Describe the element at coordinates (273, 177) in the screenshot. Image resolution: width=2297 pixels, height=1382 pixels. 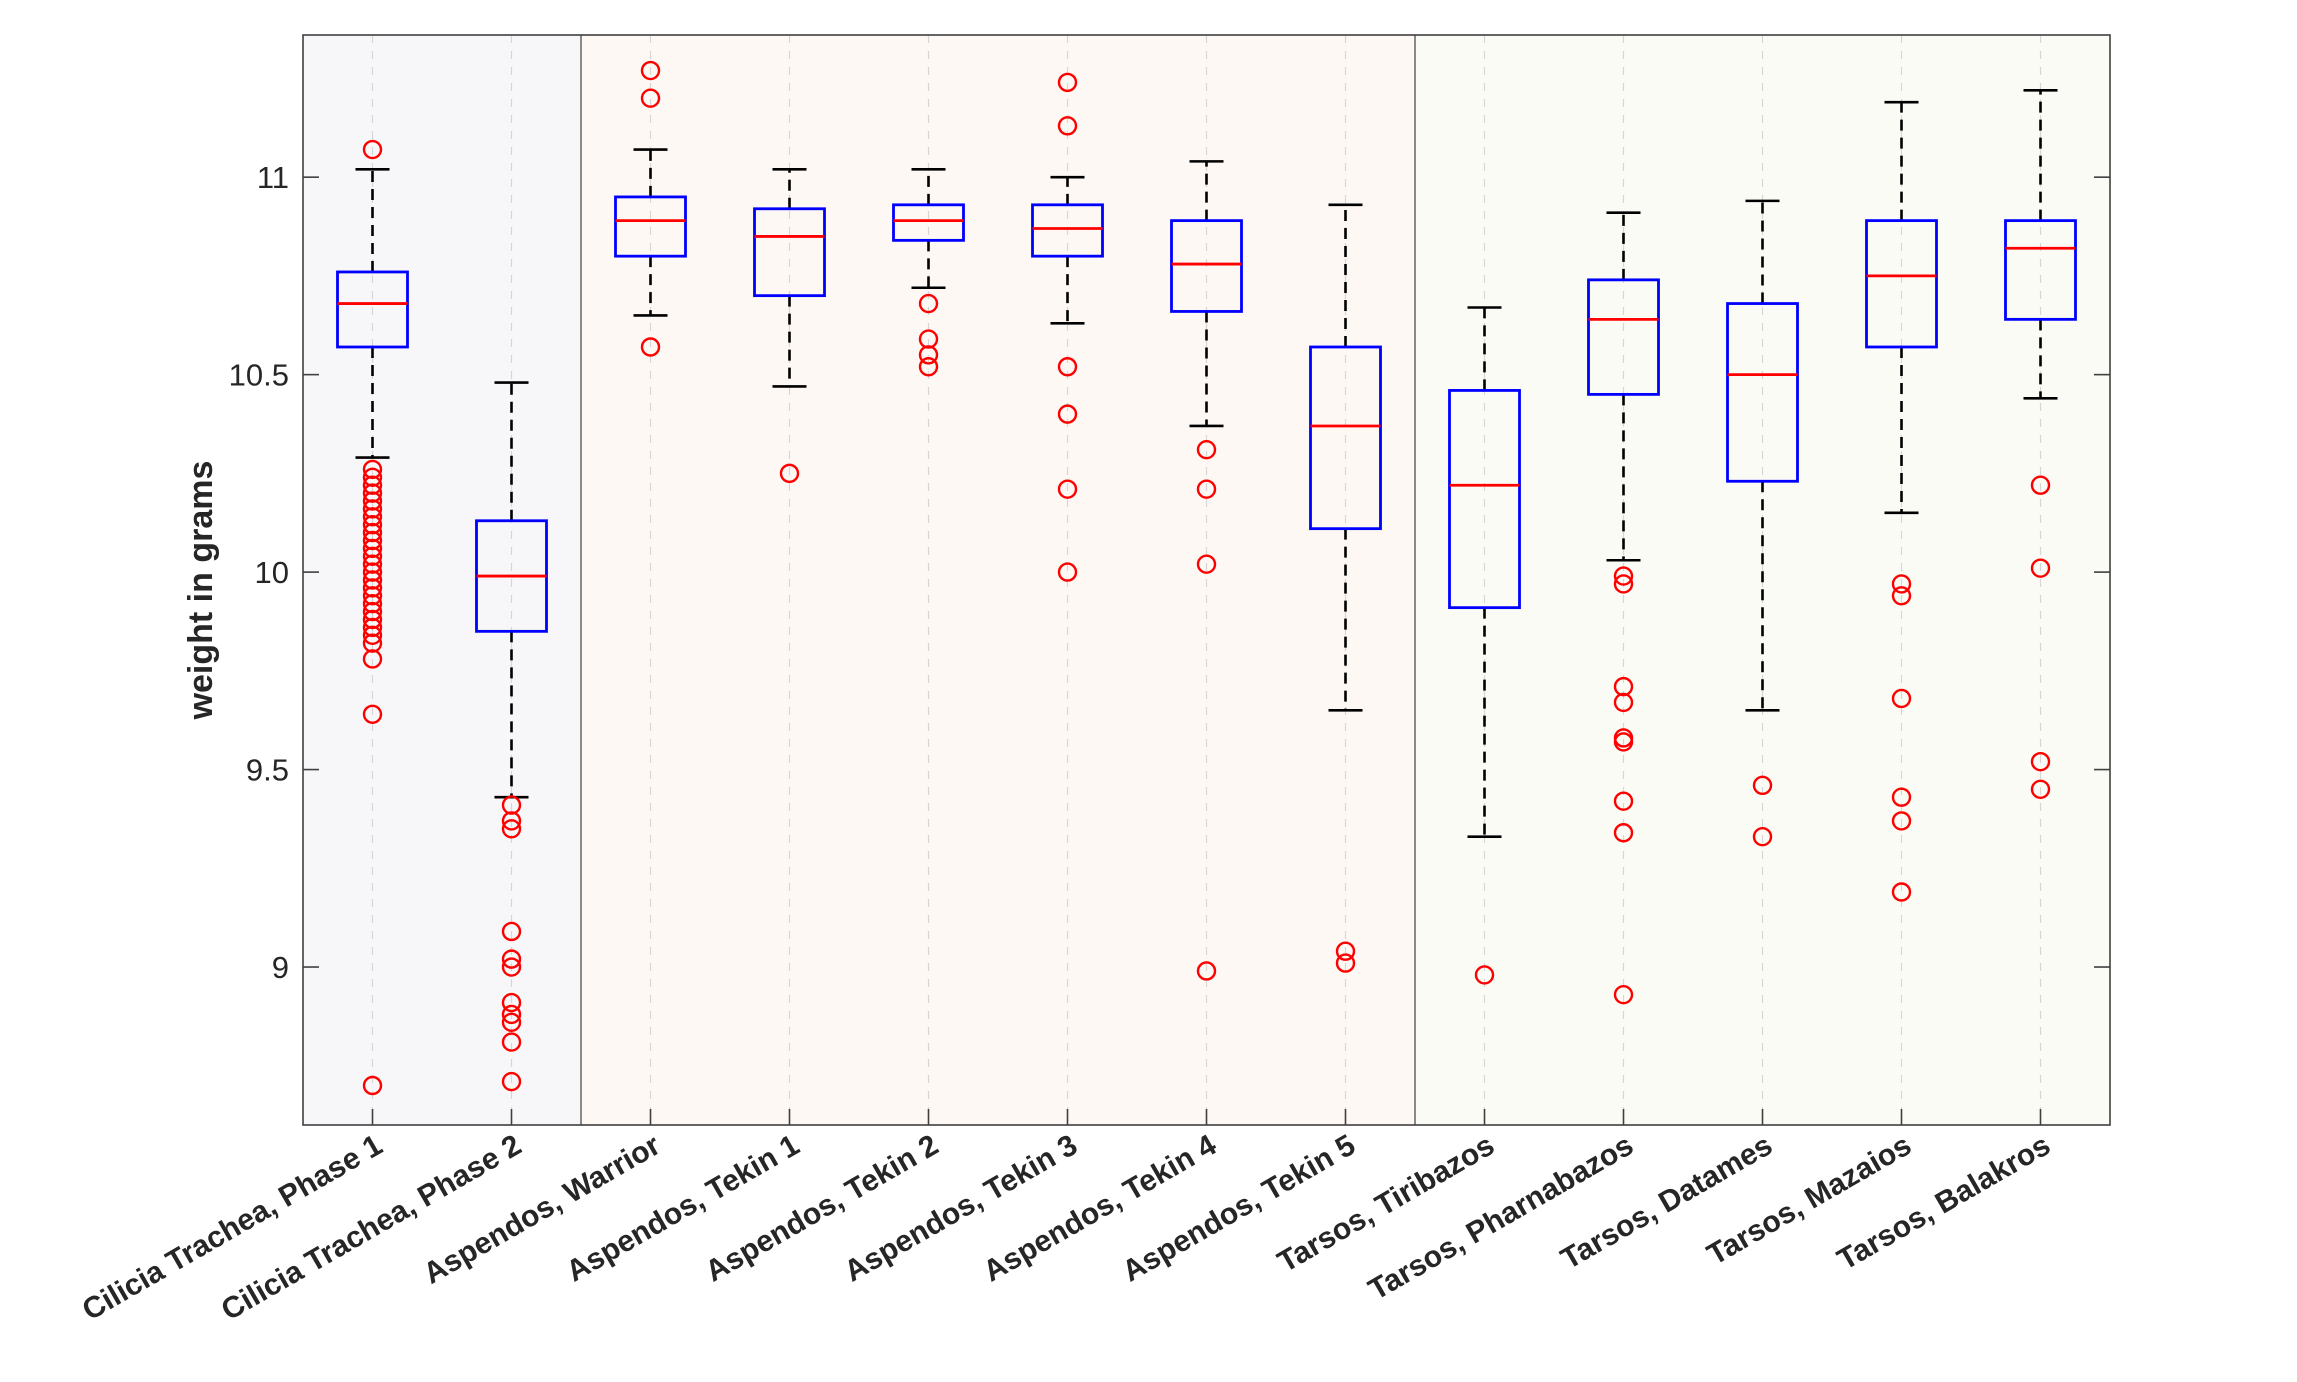
I see `y-tick-label: 11` at that location.